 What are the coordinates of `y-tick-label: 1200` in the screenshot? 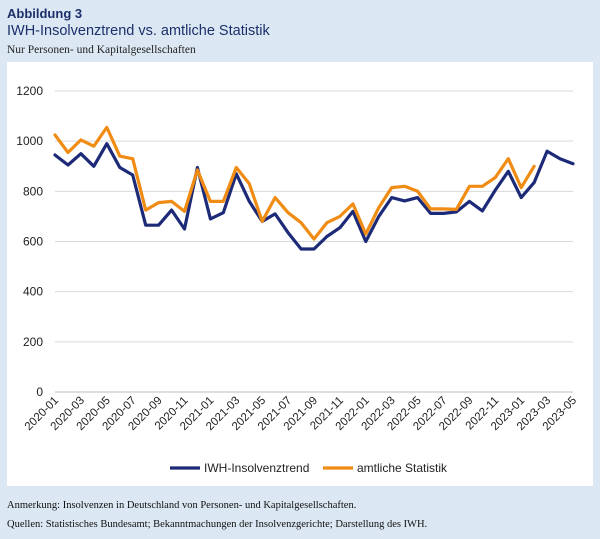 It's located at (29, 91).